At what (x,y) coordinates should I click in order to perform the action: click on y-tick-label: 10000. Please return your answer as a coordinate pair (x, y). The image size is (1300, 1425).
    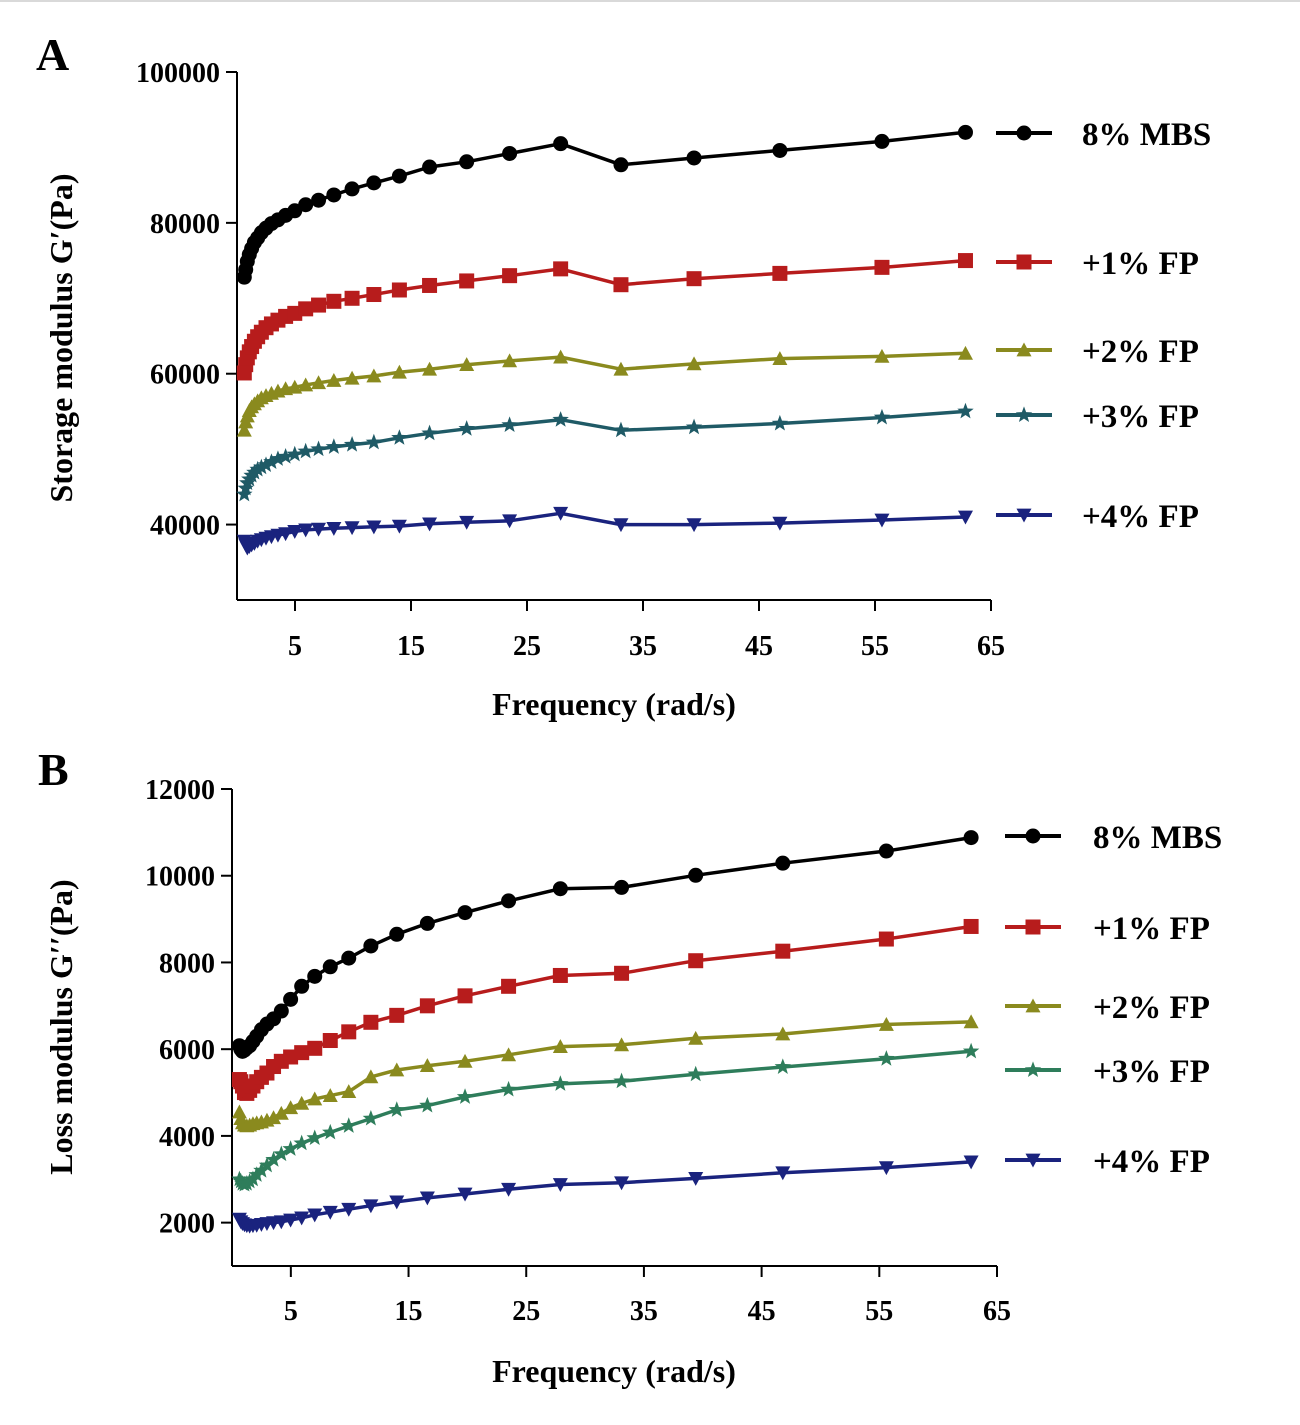
    Looking at the image, I should click on (180, 877).